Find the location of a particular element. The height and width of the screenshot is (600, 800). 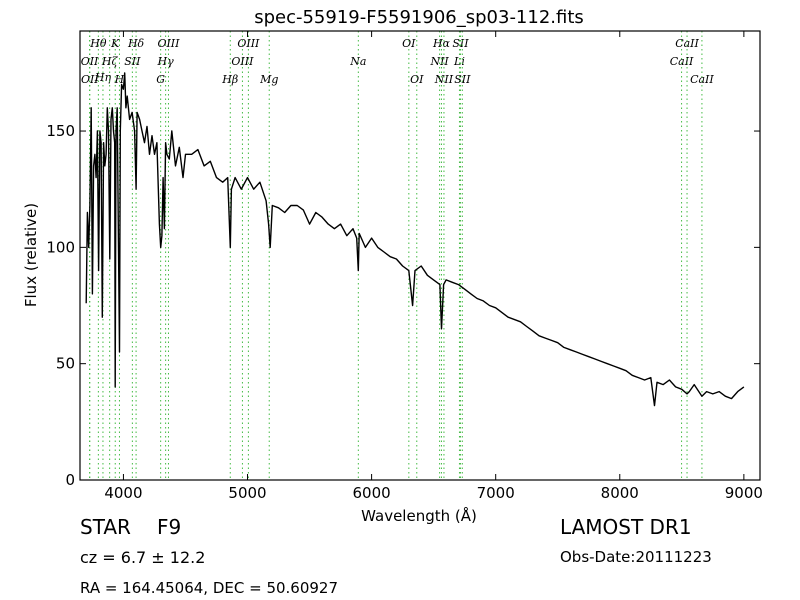

x-tick-label: 4000 is located at coordinates (123, 493).